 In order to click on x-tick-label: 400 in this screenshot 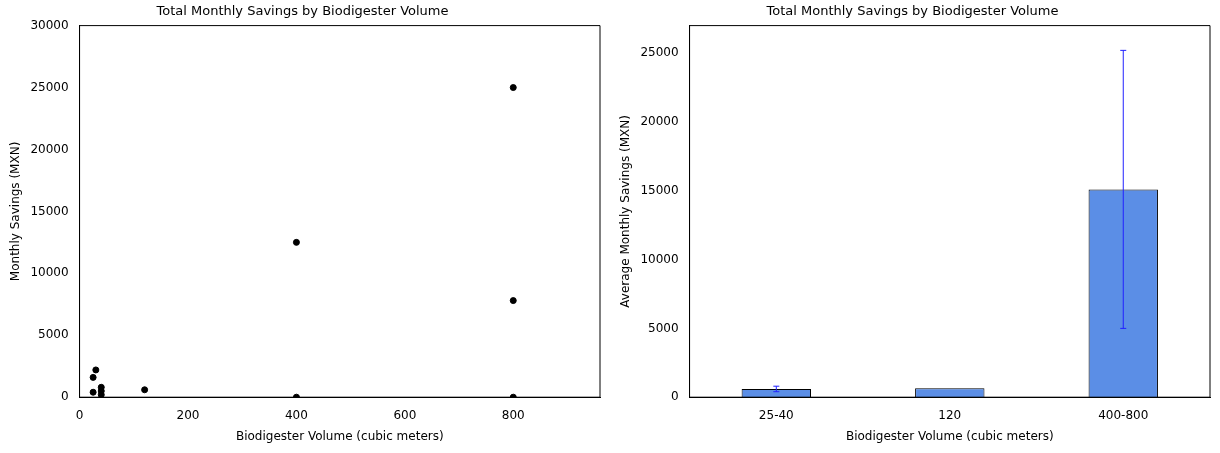, I will do `click(296, 414)`.